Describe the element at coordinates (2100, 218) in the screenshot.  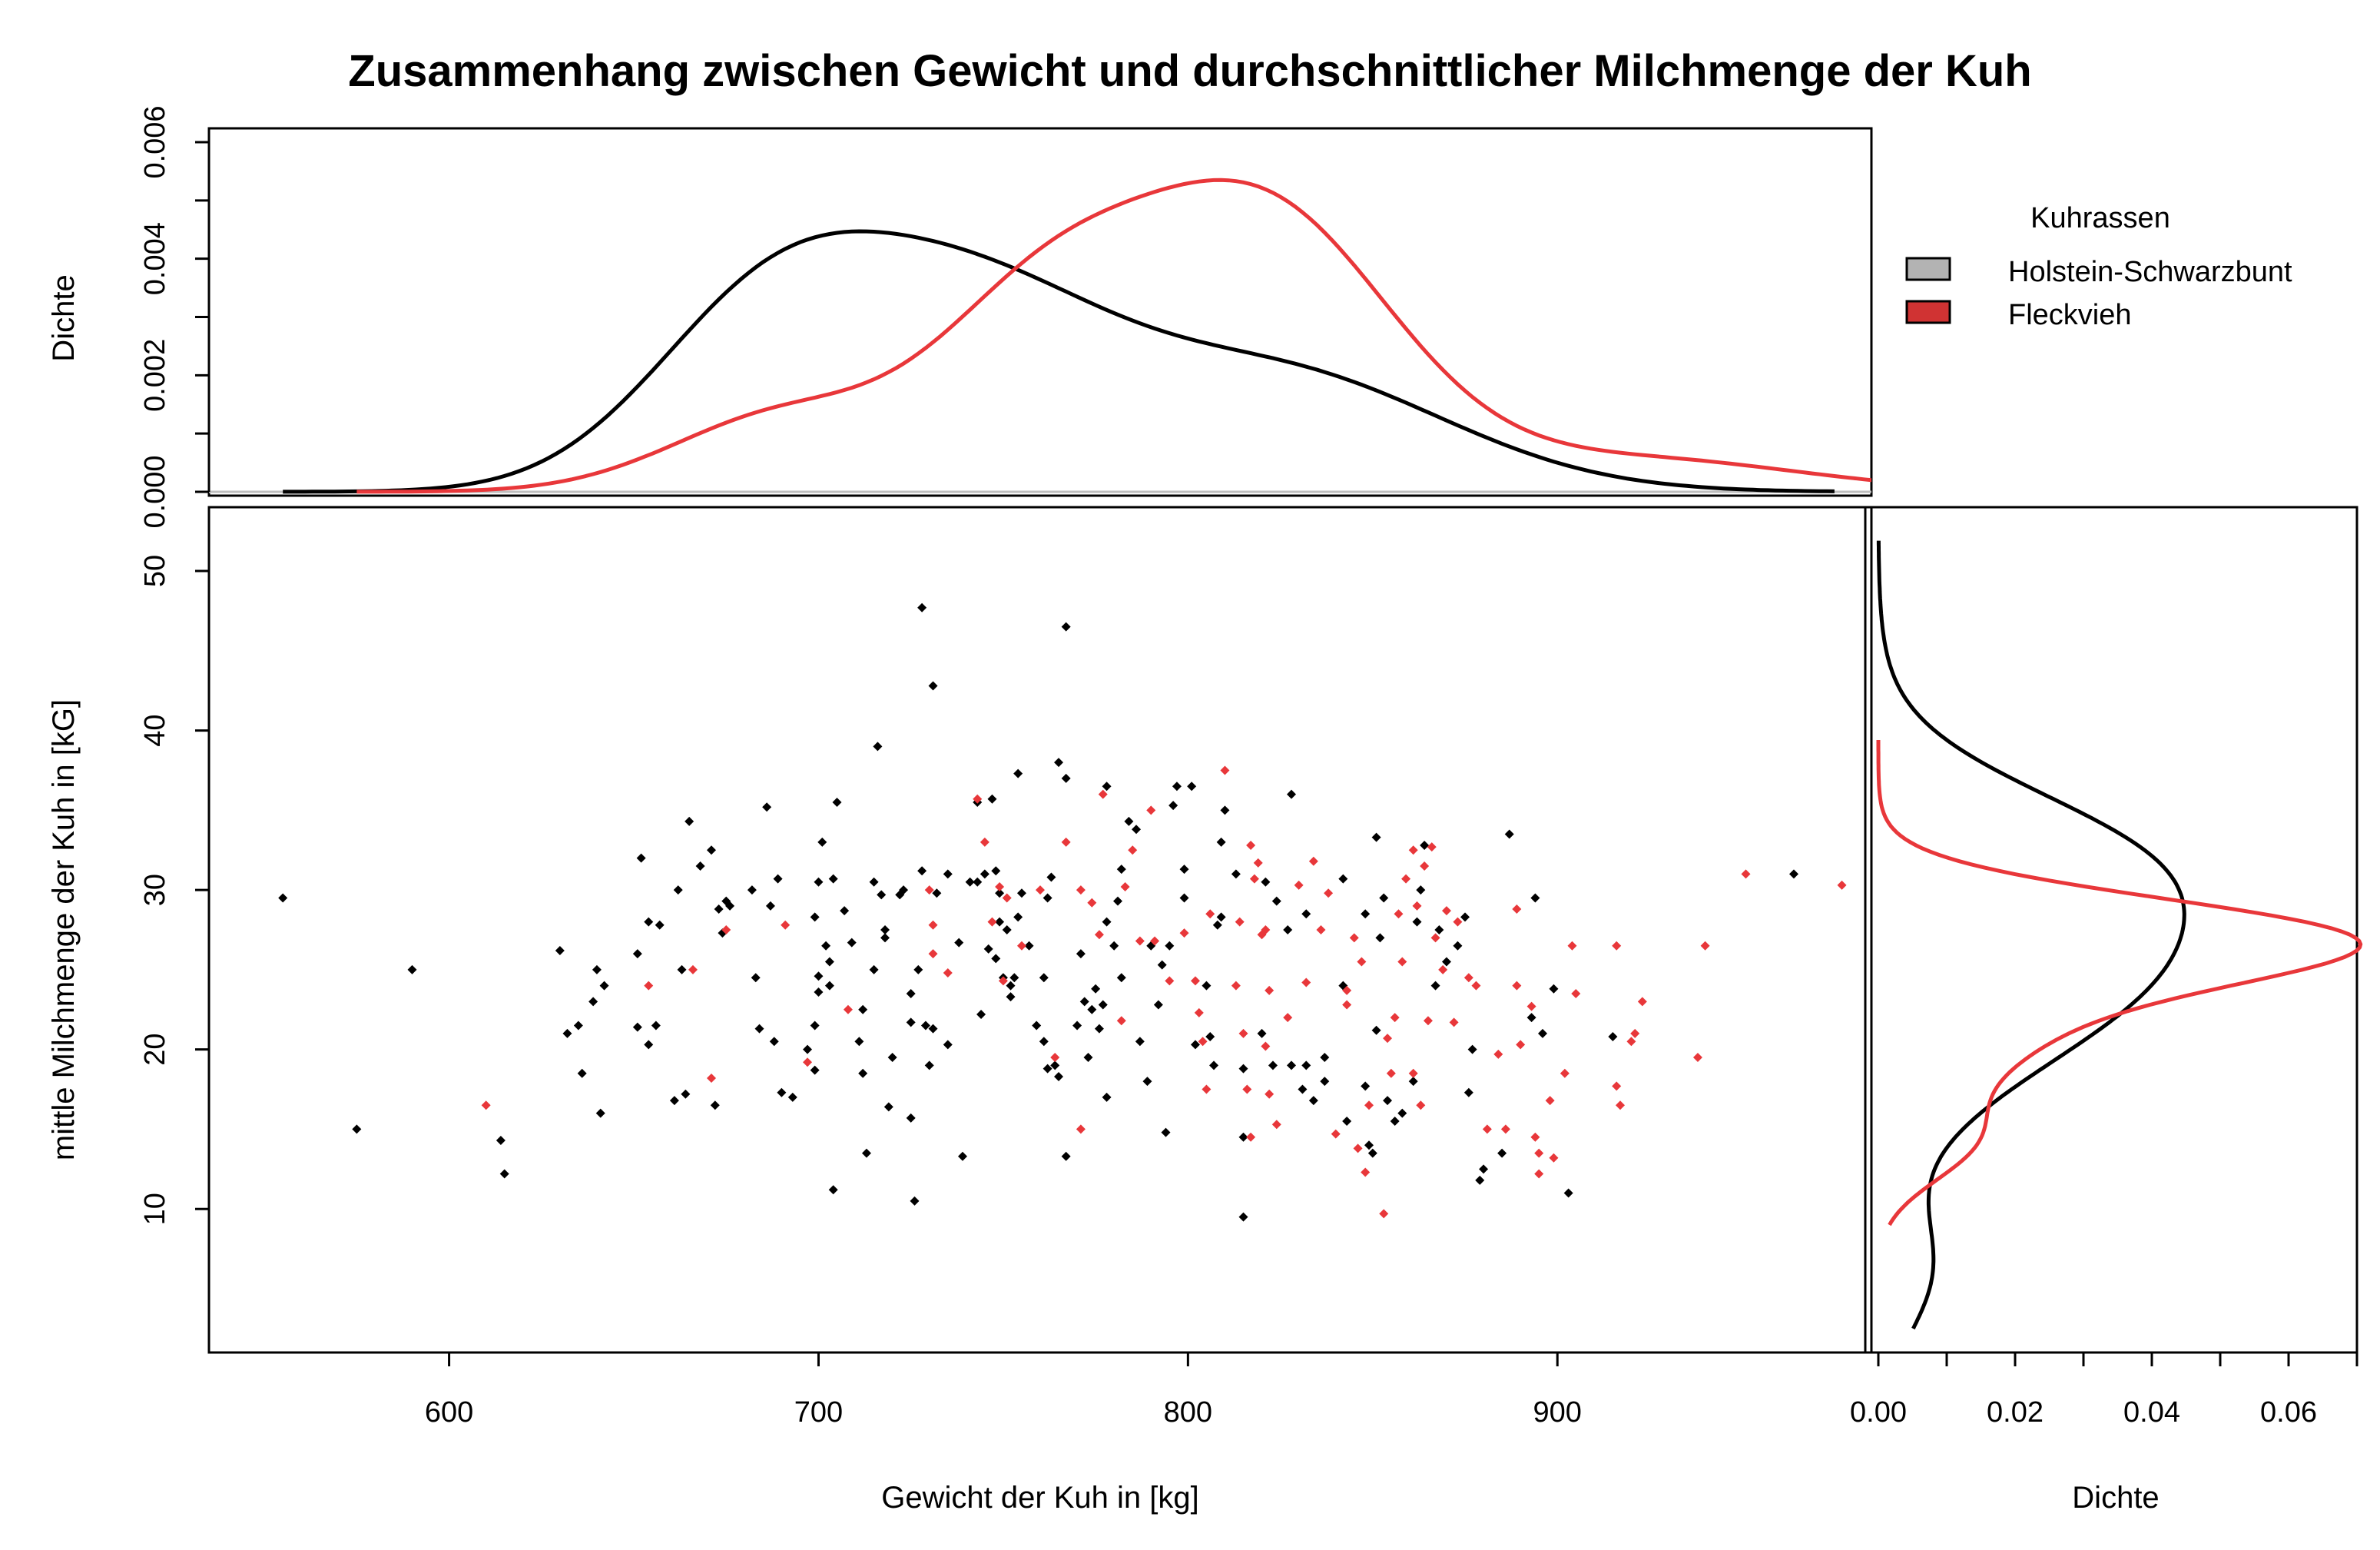
I see `legend-title: Kuhrassen` at that location.